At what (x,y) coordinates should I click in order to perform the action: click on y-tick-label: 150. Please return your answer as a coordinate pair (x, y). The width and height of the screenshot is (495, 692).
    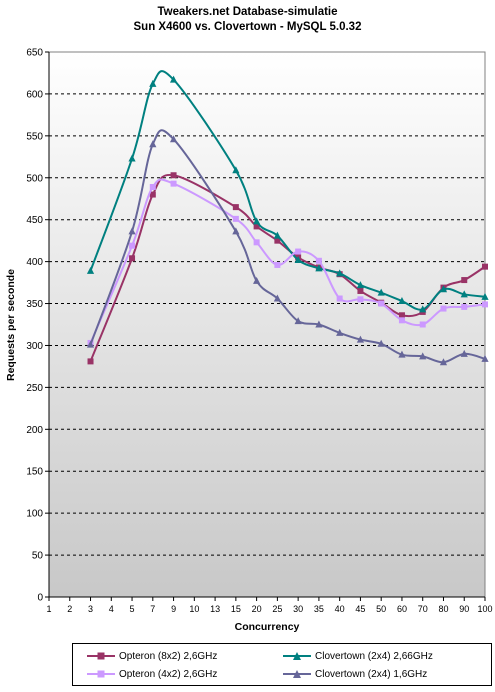
    Looking at the image, I should click on (34, 472).